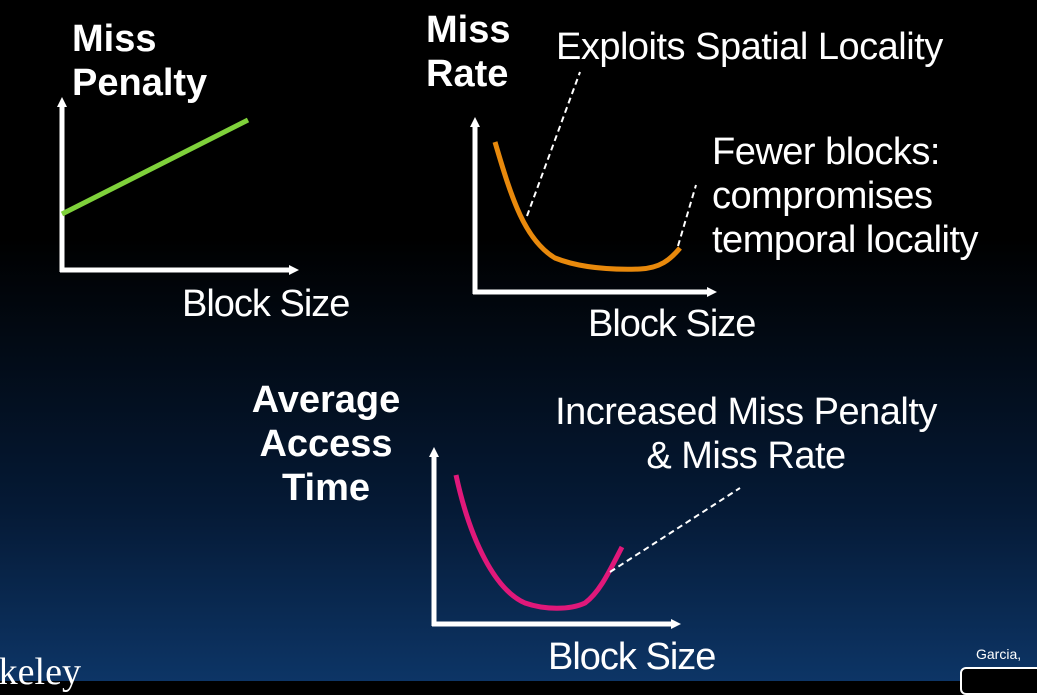 The image size is (1037, 695). I want to click on miss-penalty-y-label-line1: Miss, so click(114, 39).